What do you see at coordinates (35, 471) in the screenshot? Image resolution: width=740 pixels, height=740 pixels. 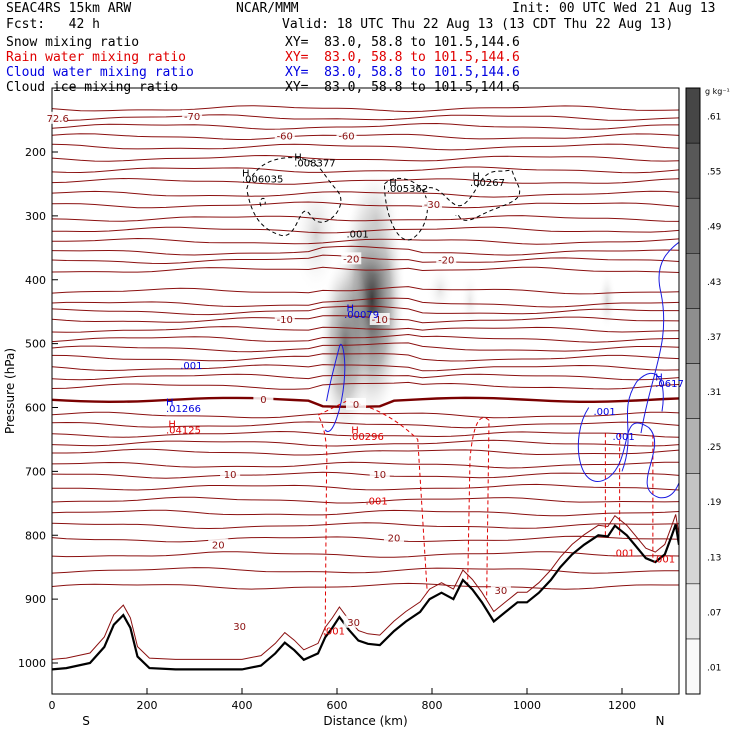 I see `y-tick-label: 700` at bounding box center [35, 471].